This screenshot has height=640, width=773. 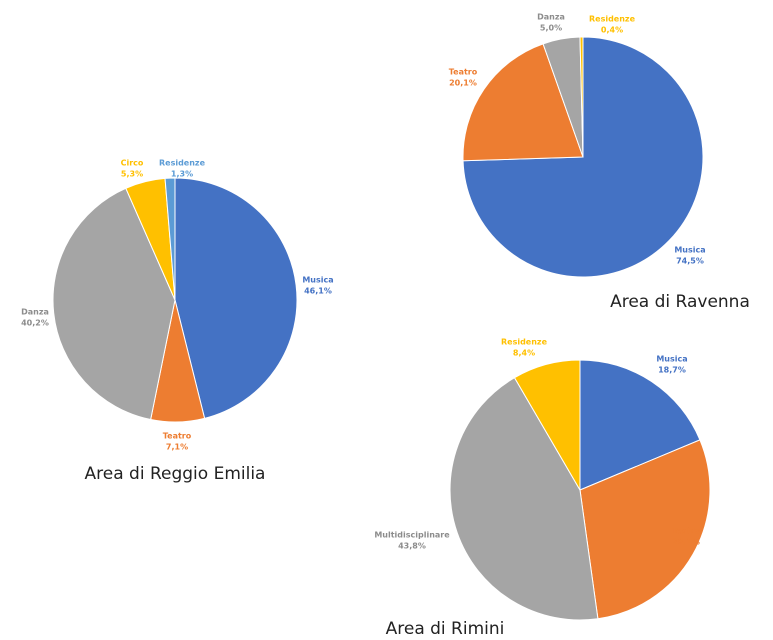 What do you see at coordinates (551, 28) in the screenshot?
I see `slice-value-label: 5,0%` at bounding box center [551, 28].